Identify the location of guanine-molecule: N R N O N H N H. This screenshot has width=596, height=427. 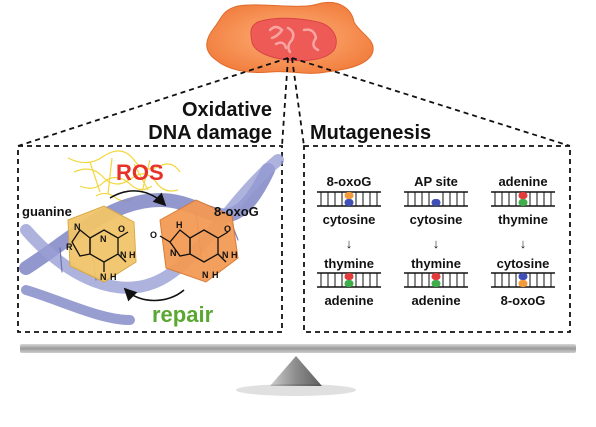
(101, 244).